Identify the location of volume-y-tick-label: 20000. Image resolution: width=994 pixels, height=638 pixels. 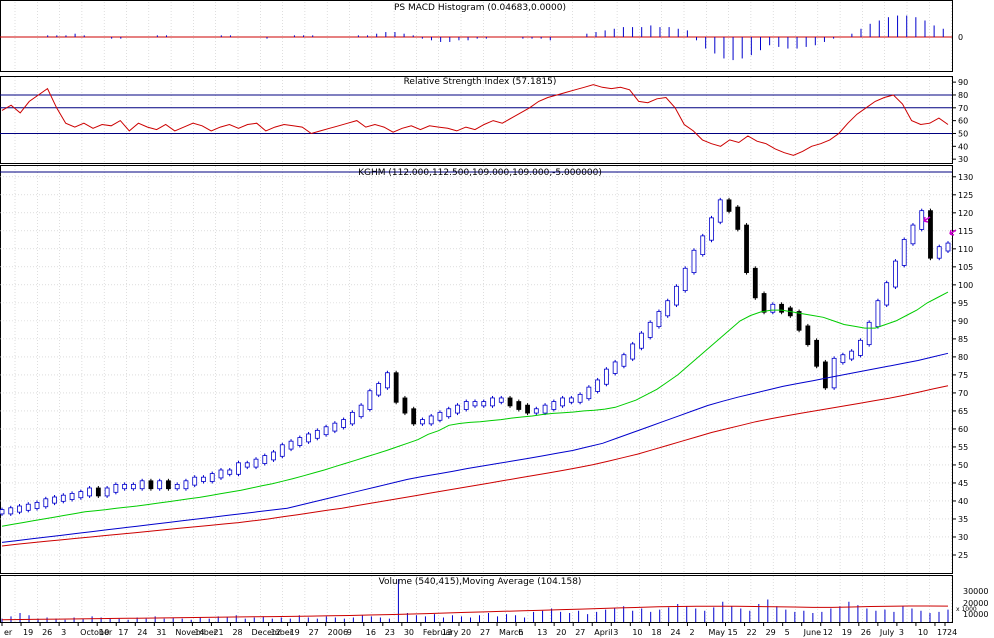
(975, 603).